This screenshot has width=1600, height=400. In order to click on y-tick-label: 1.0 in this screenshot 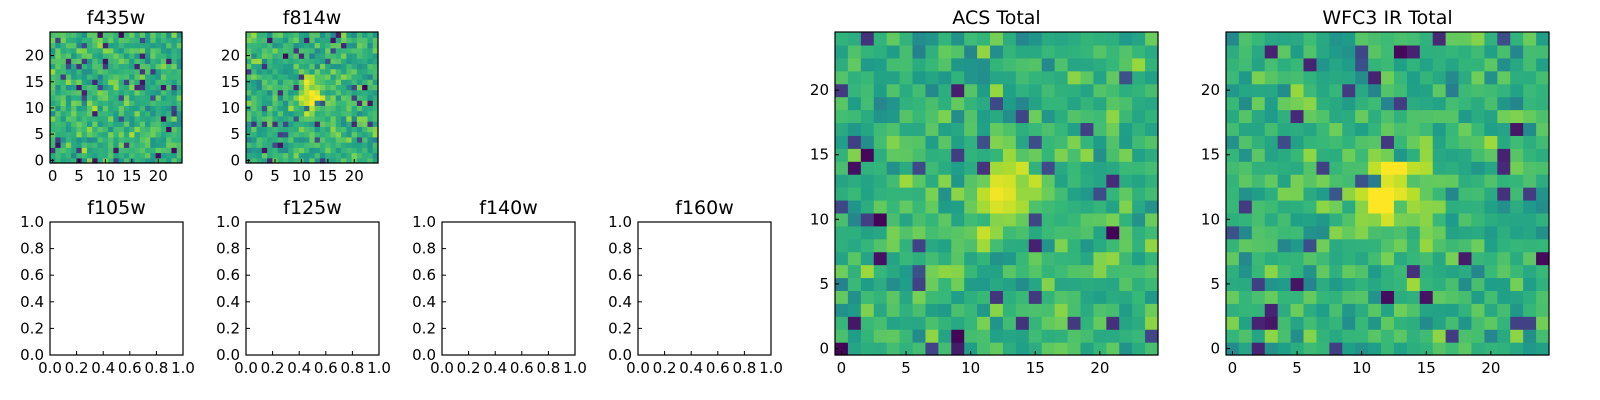, I will do `click(228, 222)`.